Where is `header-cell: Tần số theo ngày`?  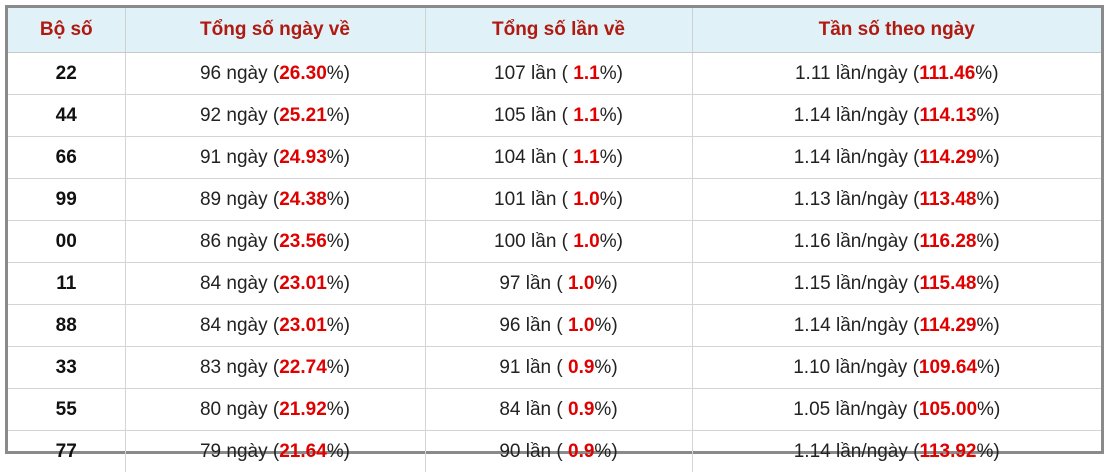
header-cell: Tần số theo ngày is located at coordinates (896, 30).